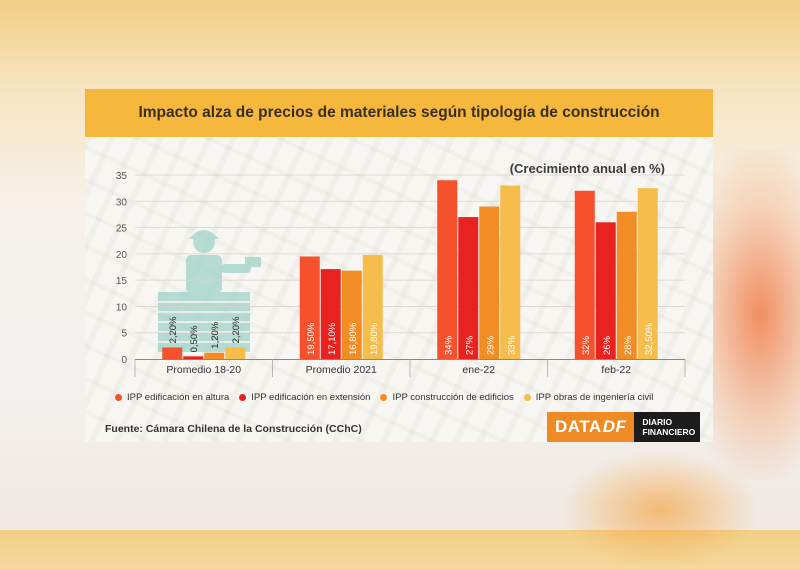  What do you see at coordinates (194, 338) in the screenshot?
I see `data-label: 0,50%` at bounding box center [194, 338].